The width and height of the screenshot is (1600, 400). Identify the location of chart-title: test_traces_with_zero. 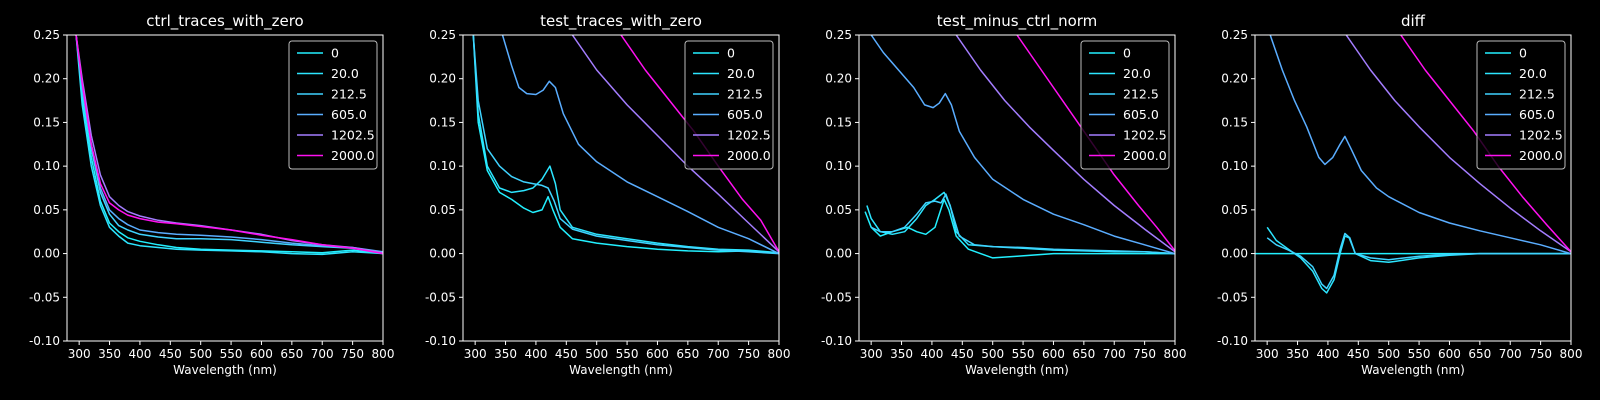
(621, 21).